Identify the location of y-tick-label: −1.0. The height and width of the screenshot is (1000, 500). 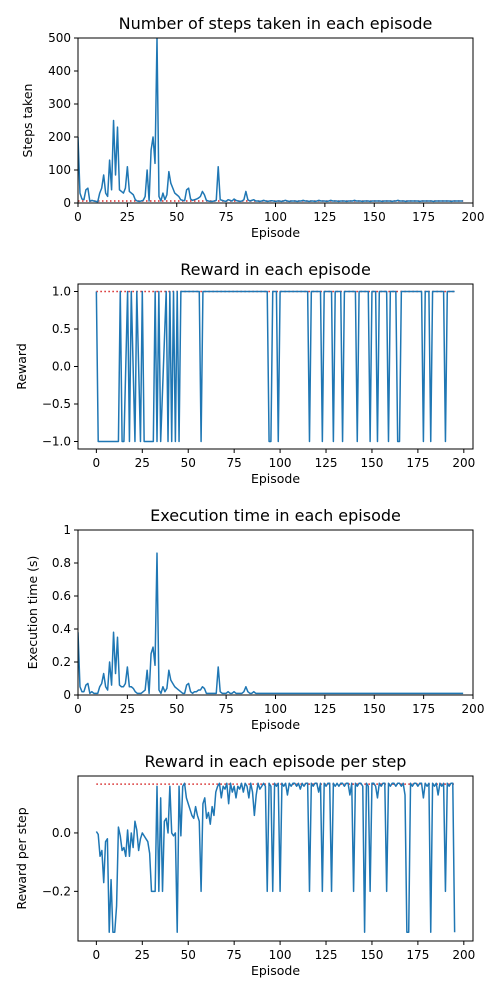
(56, 442).